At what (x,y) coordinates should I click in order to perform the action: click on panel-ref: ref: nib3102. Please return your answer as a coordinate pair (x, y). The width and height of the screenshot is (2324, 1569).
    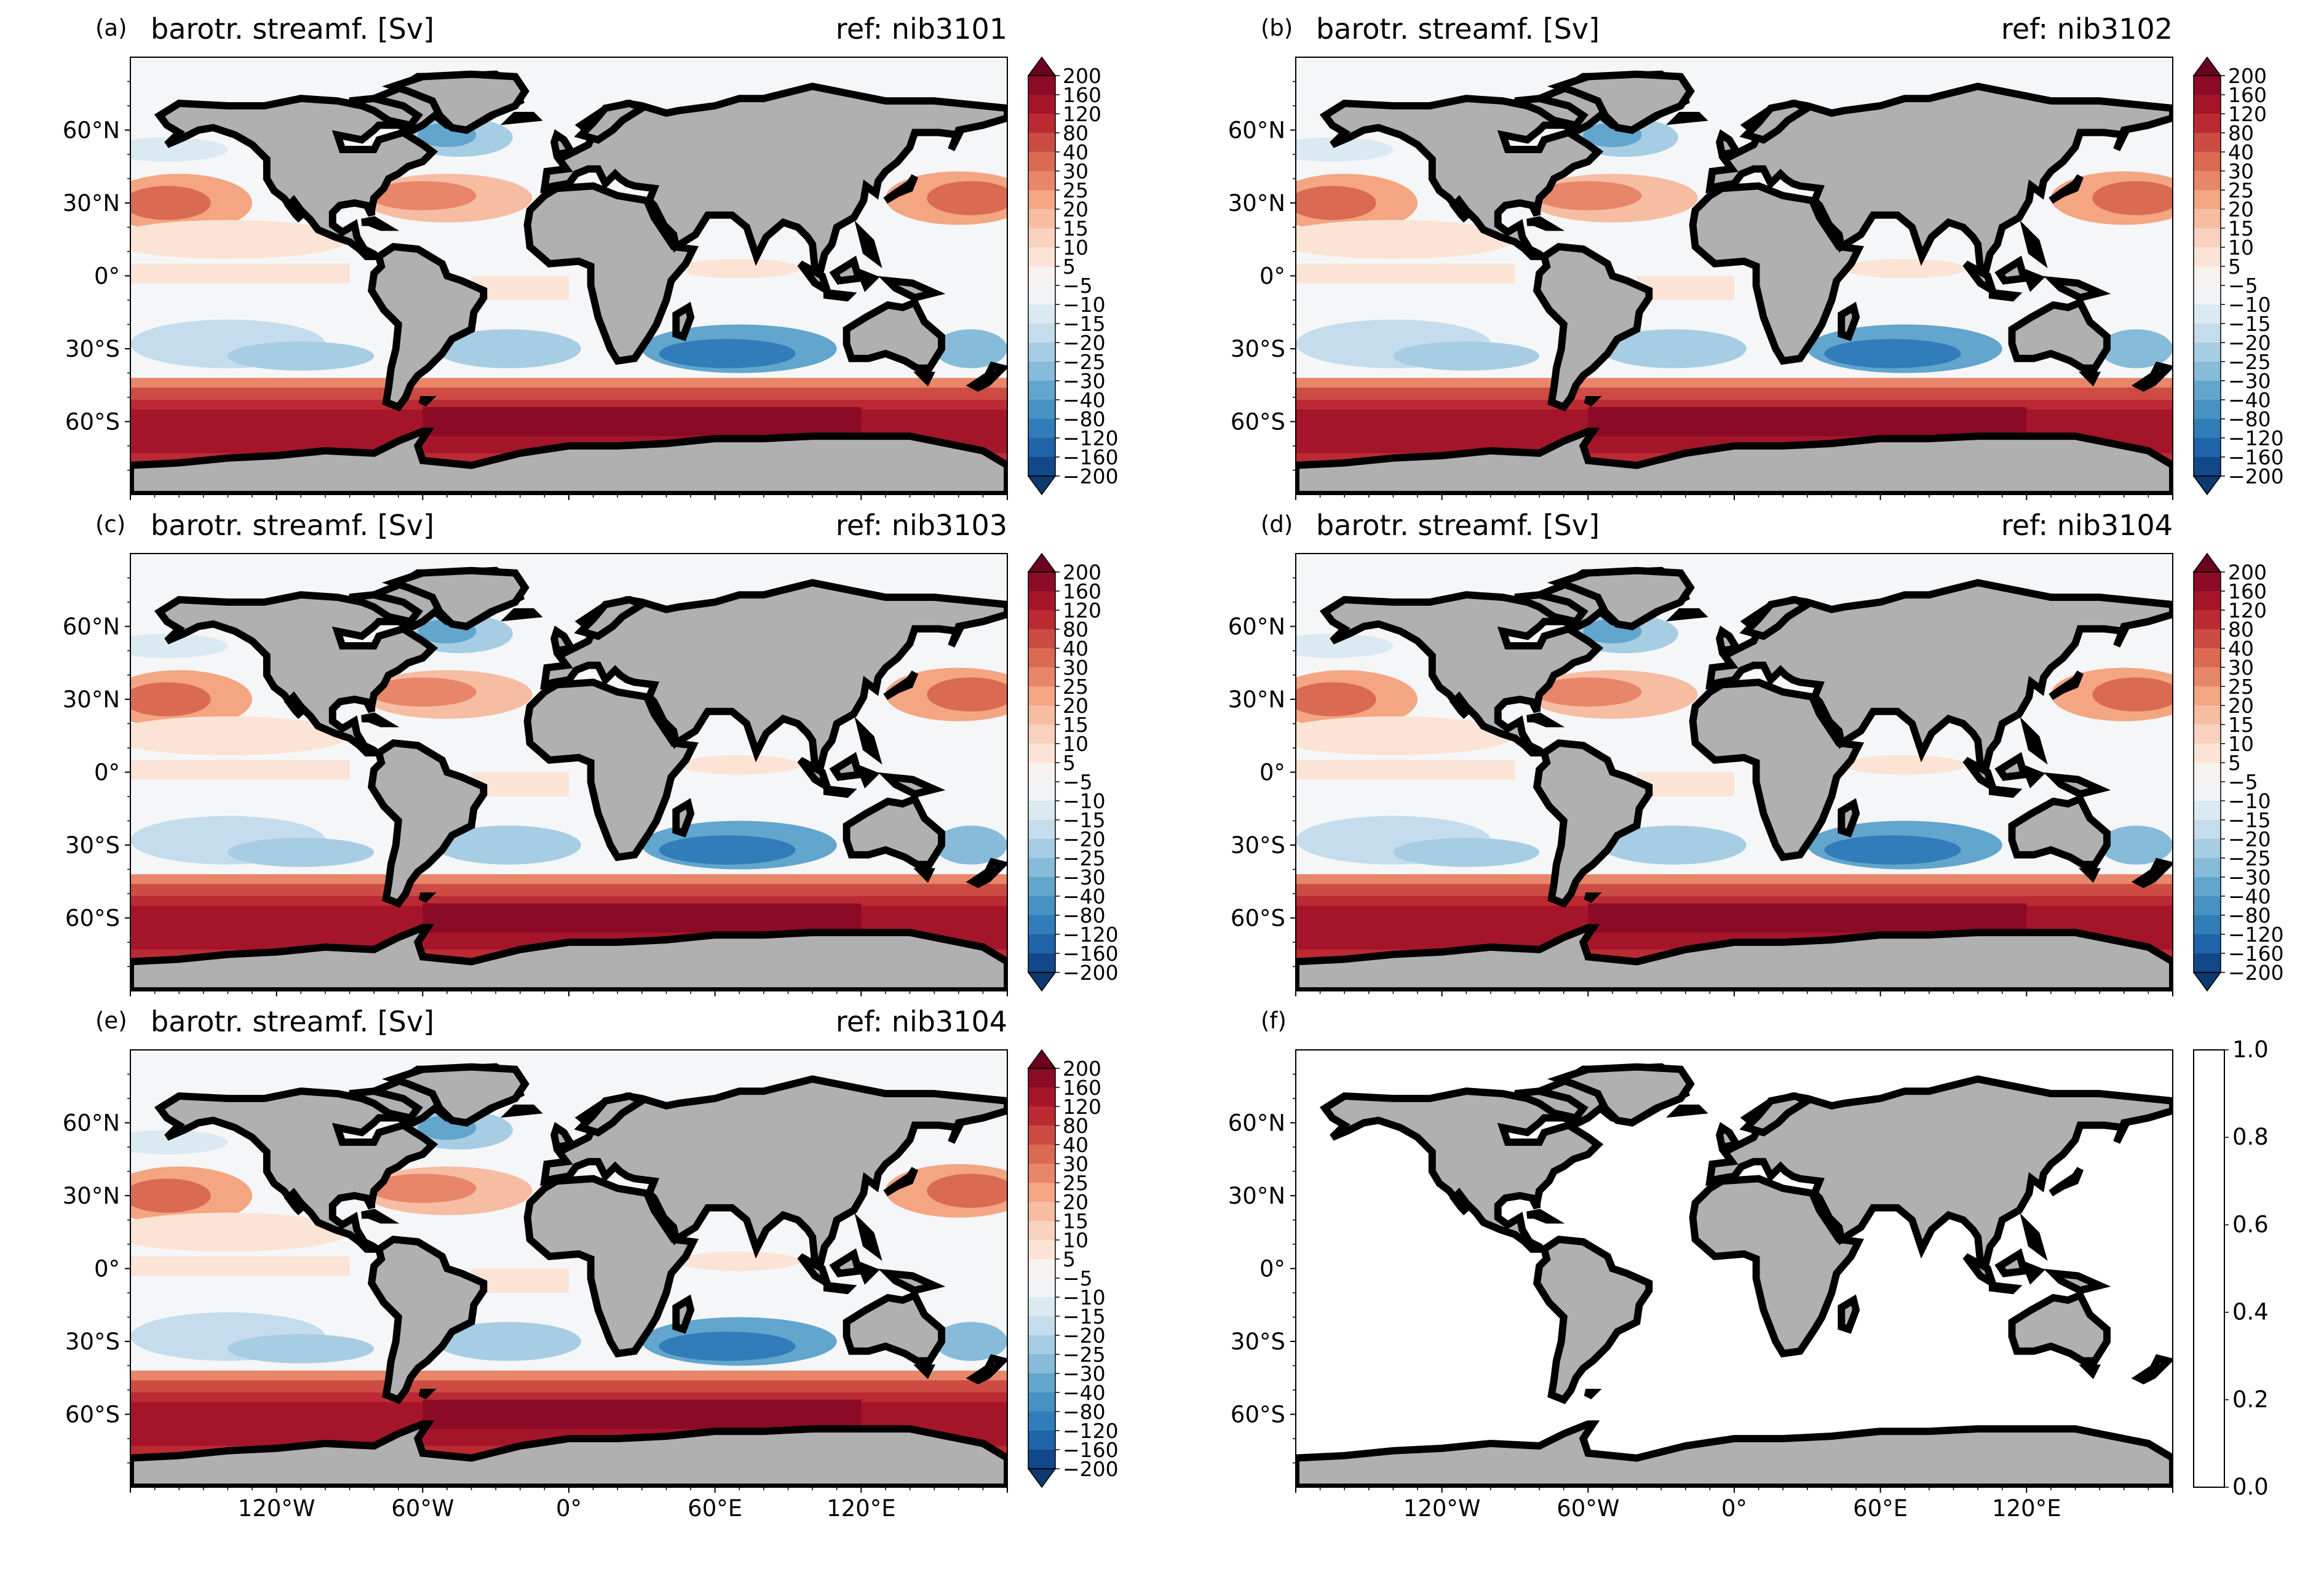
    Looking at the image, I should click on (2087, 29).